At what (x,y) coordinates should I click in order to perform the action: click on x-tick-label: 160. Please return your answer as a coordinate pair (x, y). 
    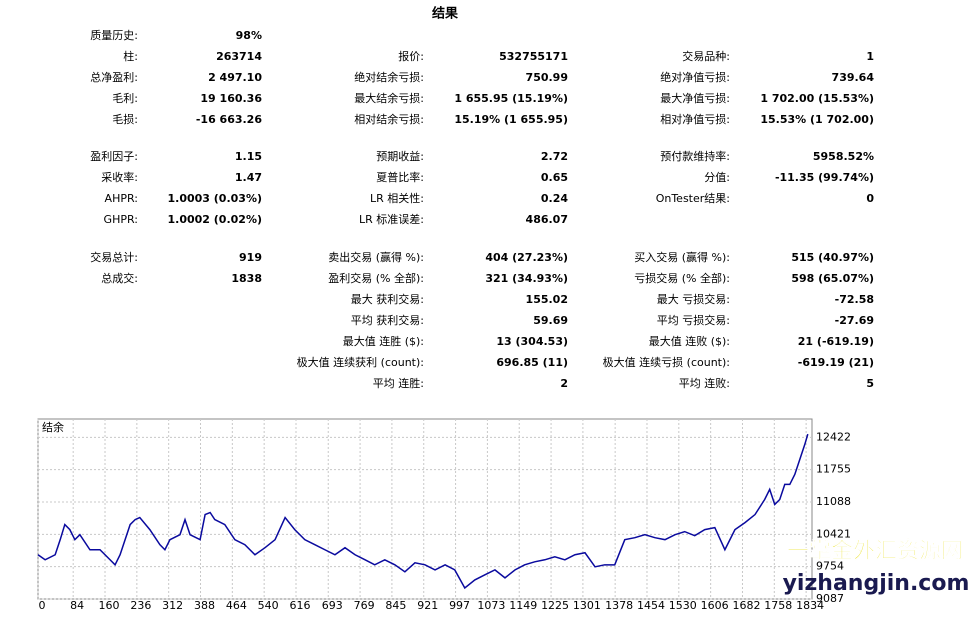
    Looking at the image, I should click on (109, 605).